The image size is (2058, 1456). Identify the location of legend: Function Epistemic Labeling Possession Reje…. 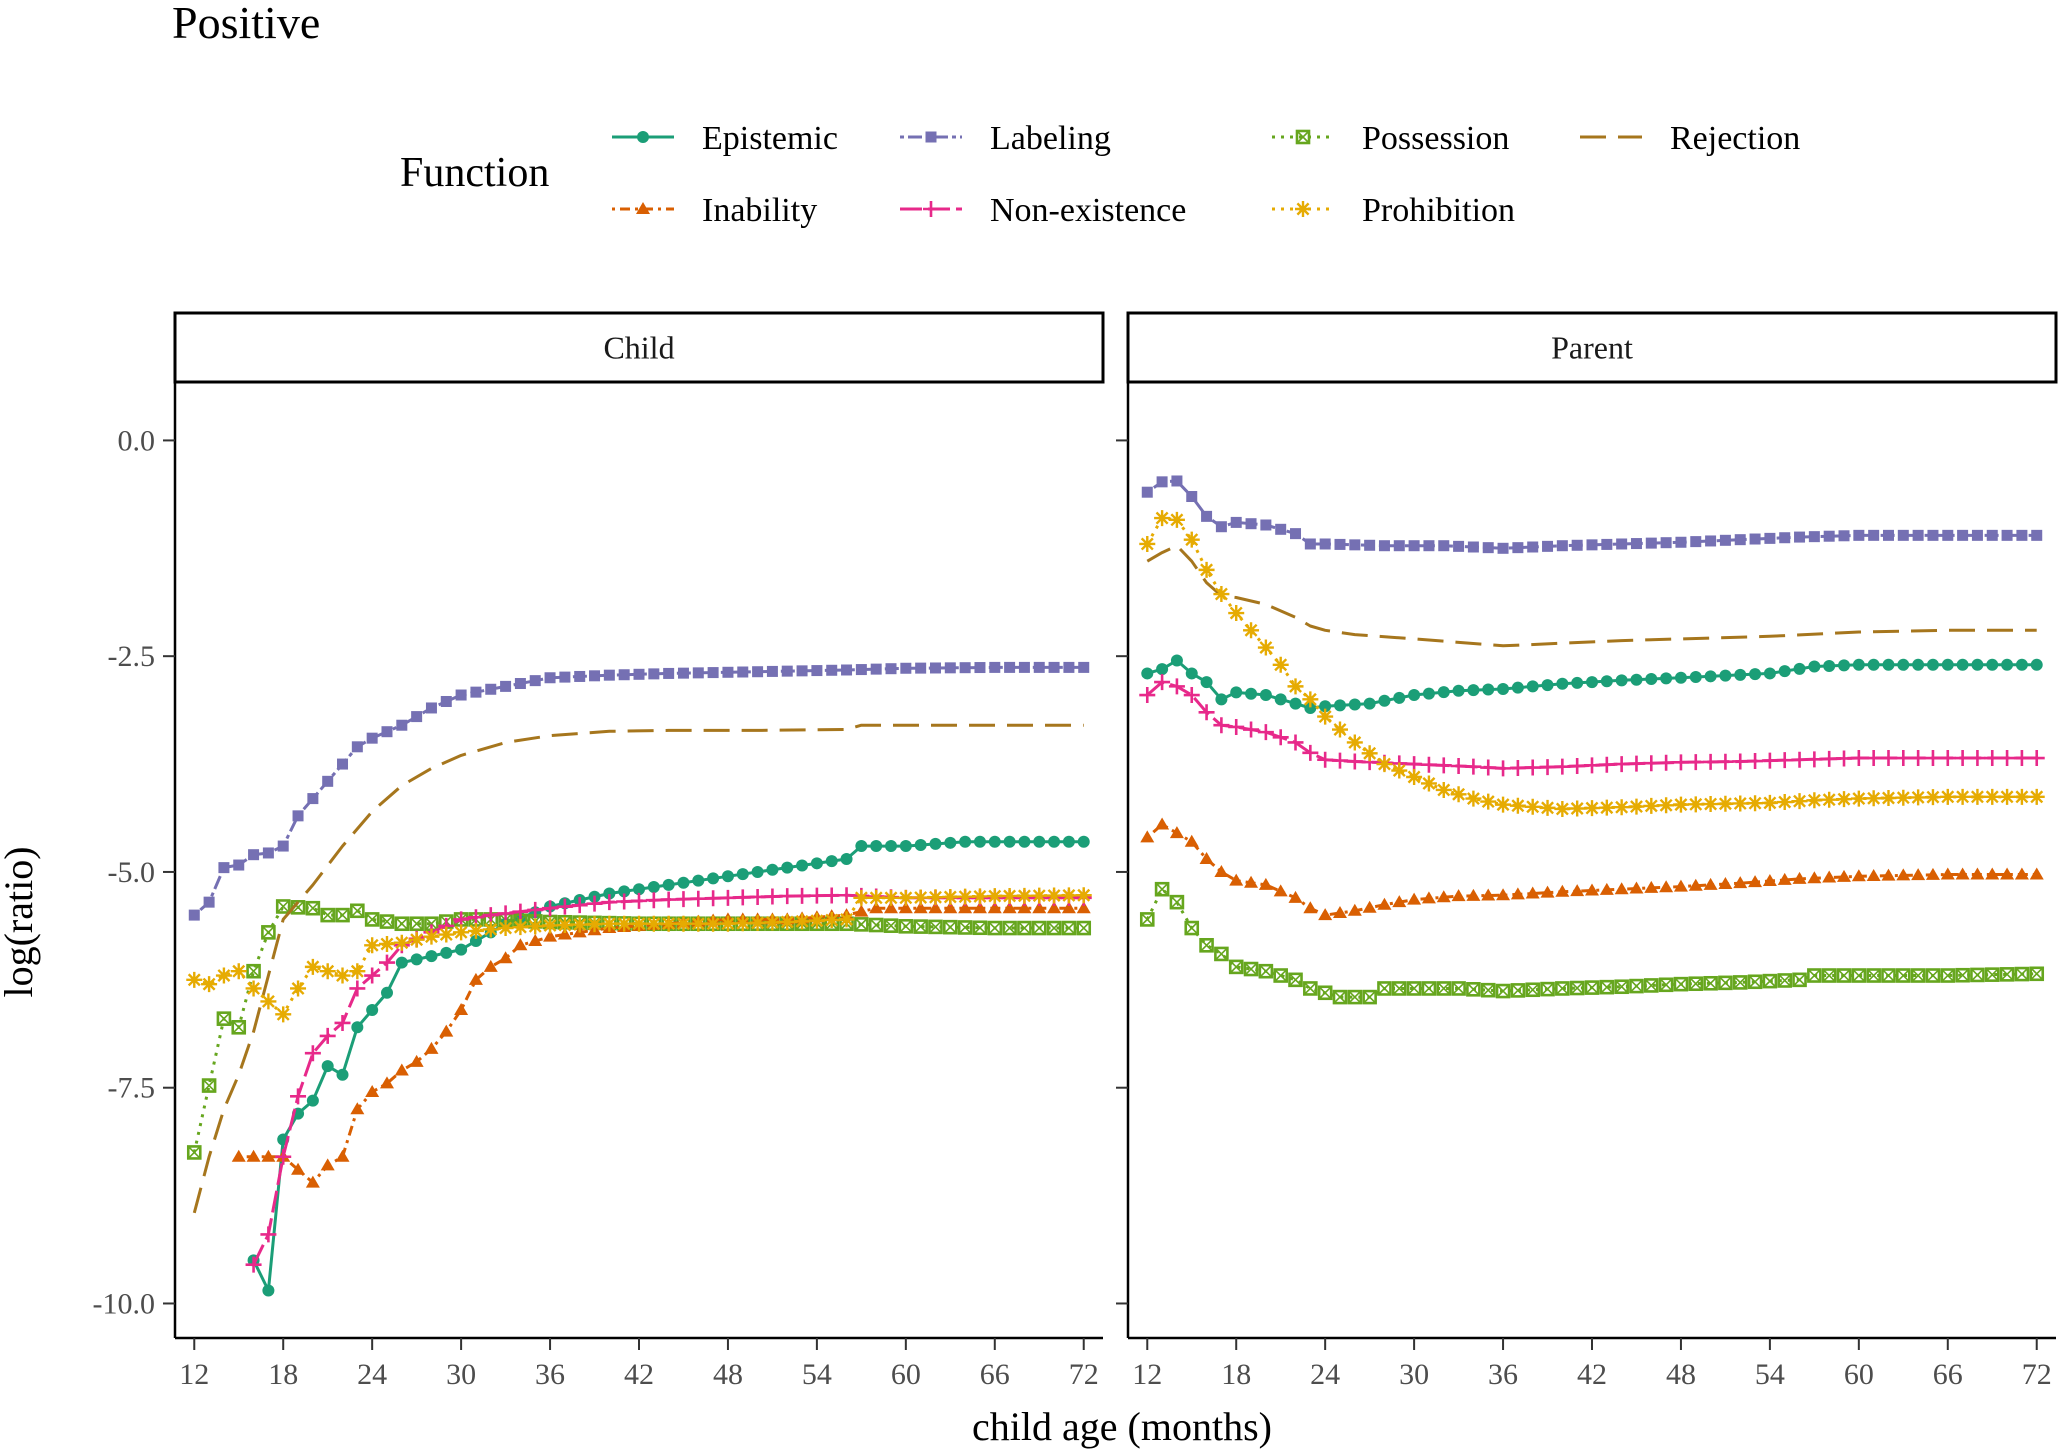
(1100, 174).